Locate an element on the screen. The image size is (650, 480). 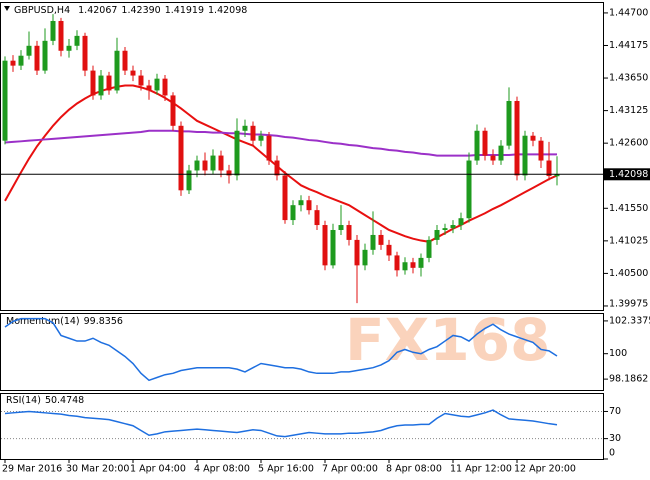
x-tick-label: 30 Mar 20:00 is located at coordinates (97, 469).